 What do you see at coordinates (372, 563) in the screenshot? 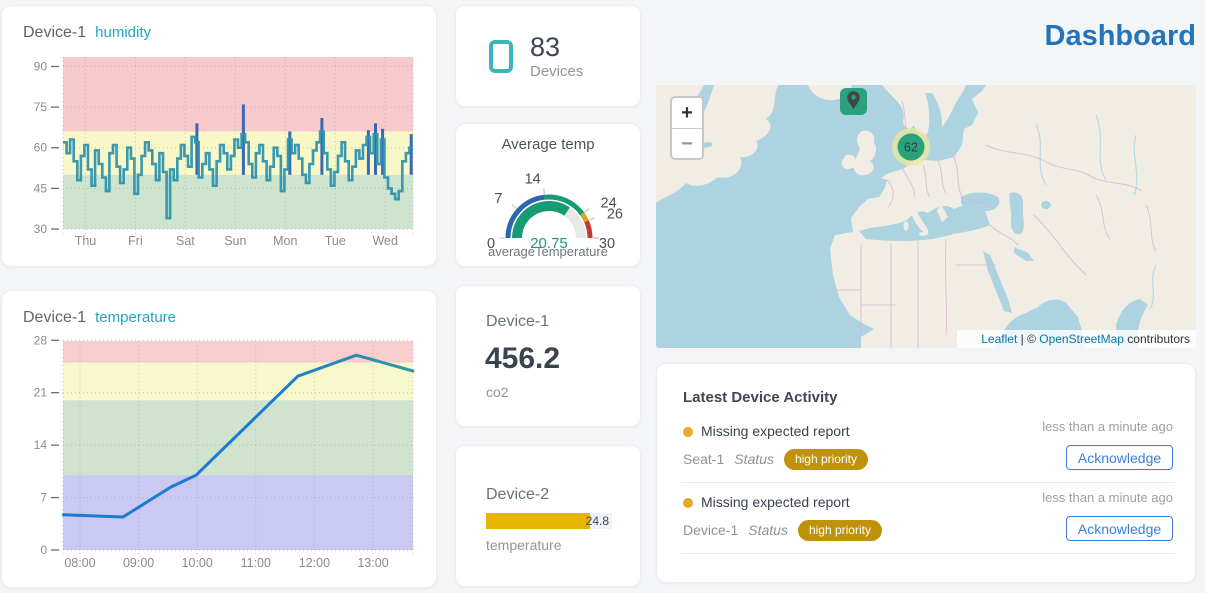
I see `svg-text: 13:00` at bounding box center [372, 563].